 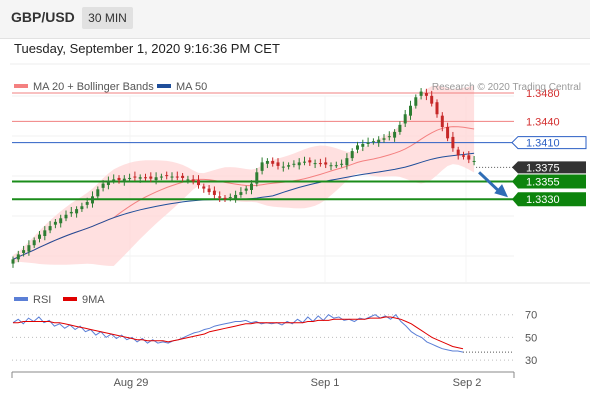 I want to click on price-legend: MA 20 + Bollinger Bands MA 50, so click(x=110, y=87).